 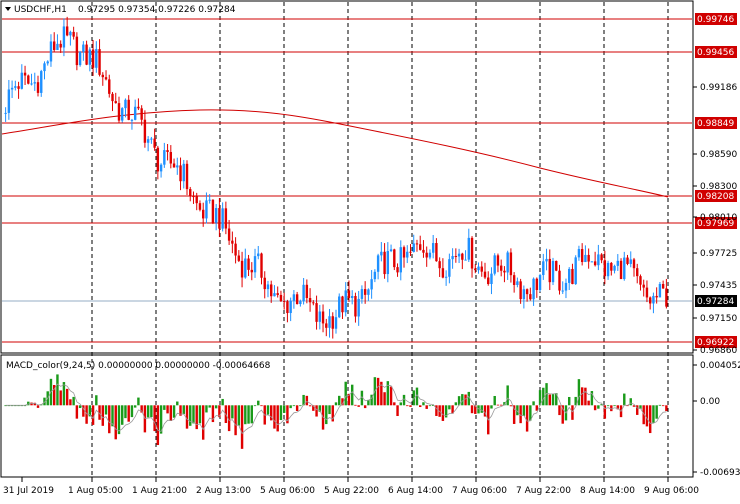 I want to click on time-label: 7 Aug 22:00, so click(x=543, y=491).